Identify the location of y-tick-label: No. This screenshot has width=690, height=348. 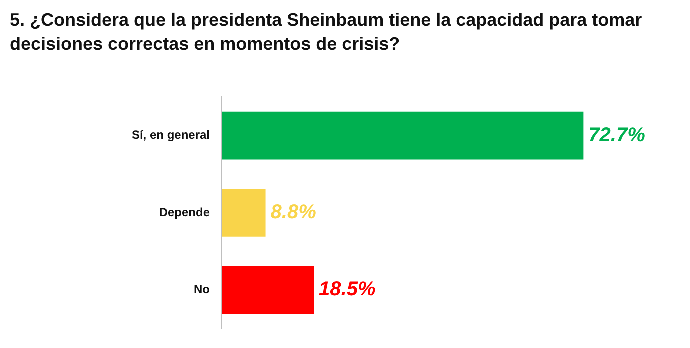
(202, 289).